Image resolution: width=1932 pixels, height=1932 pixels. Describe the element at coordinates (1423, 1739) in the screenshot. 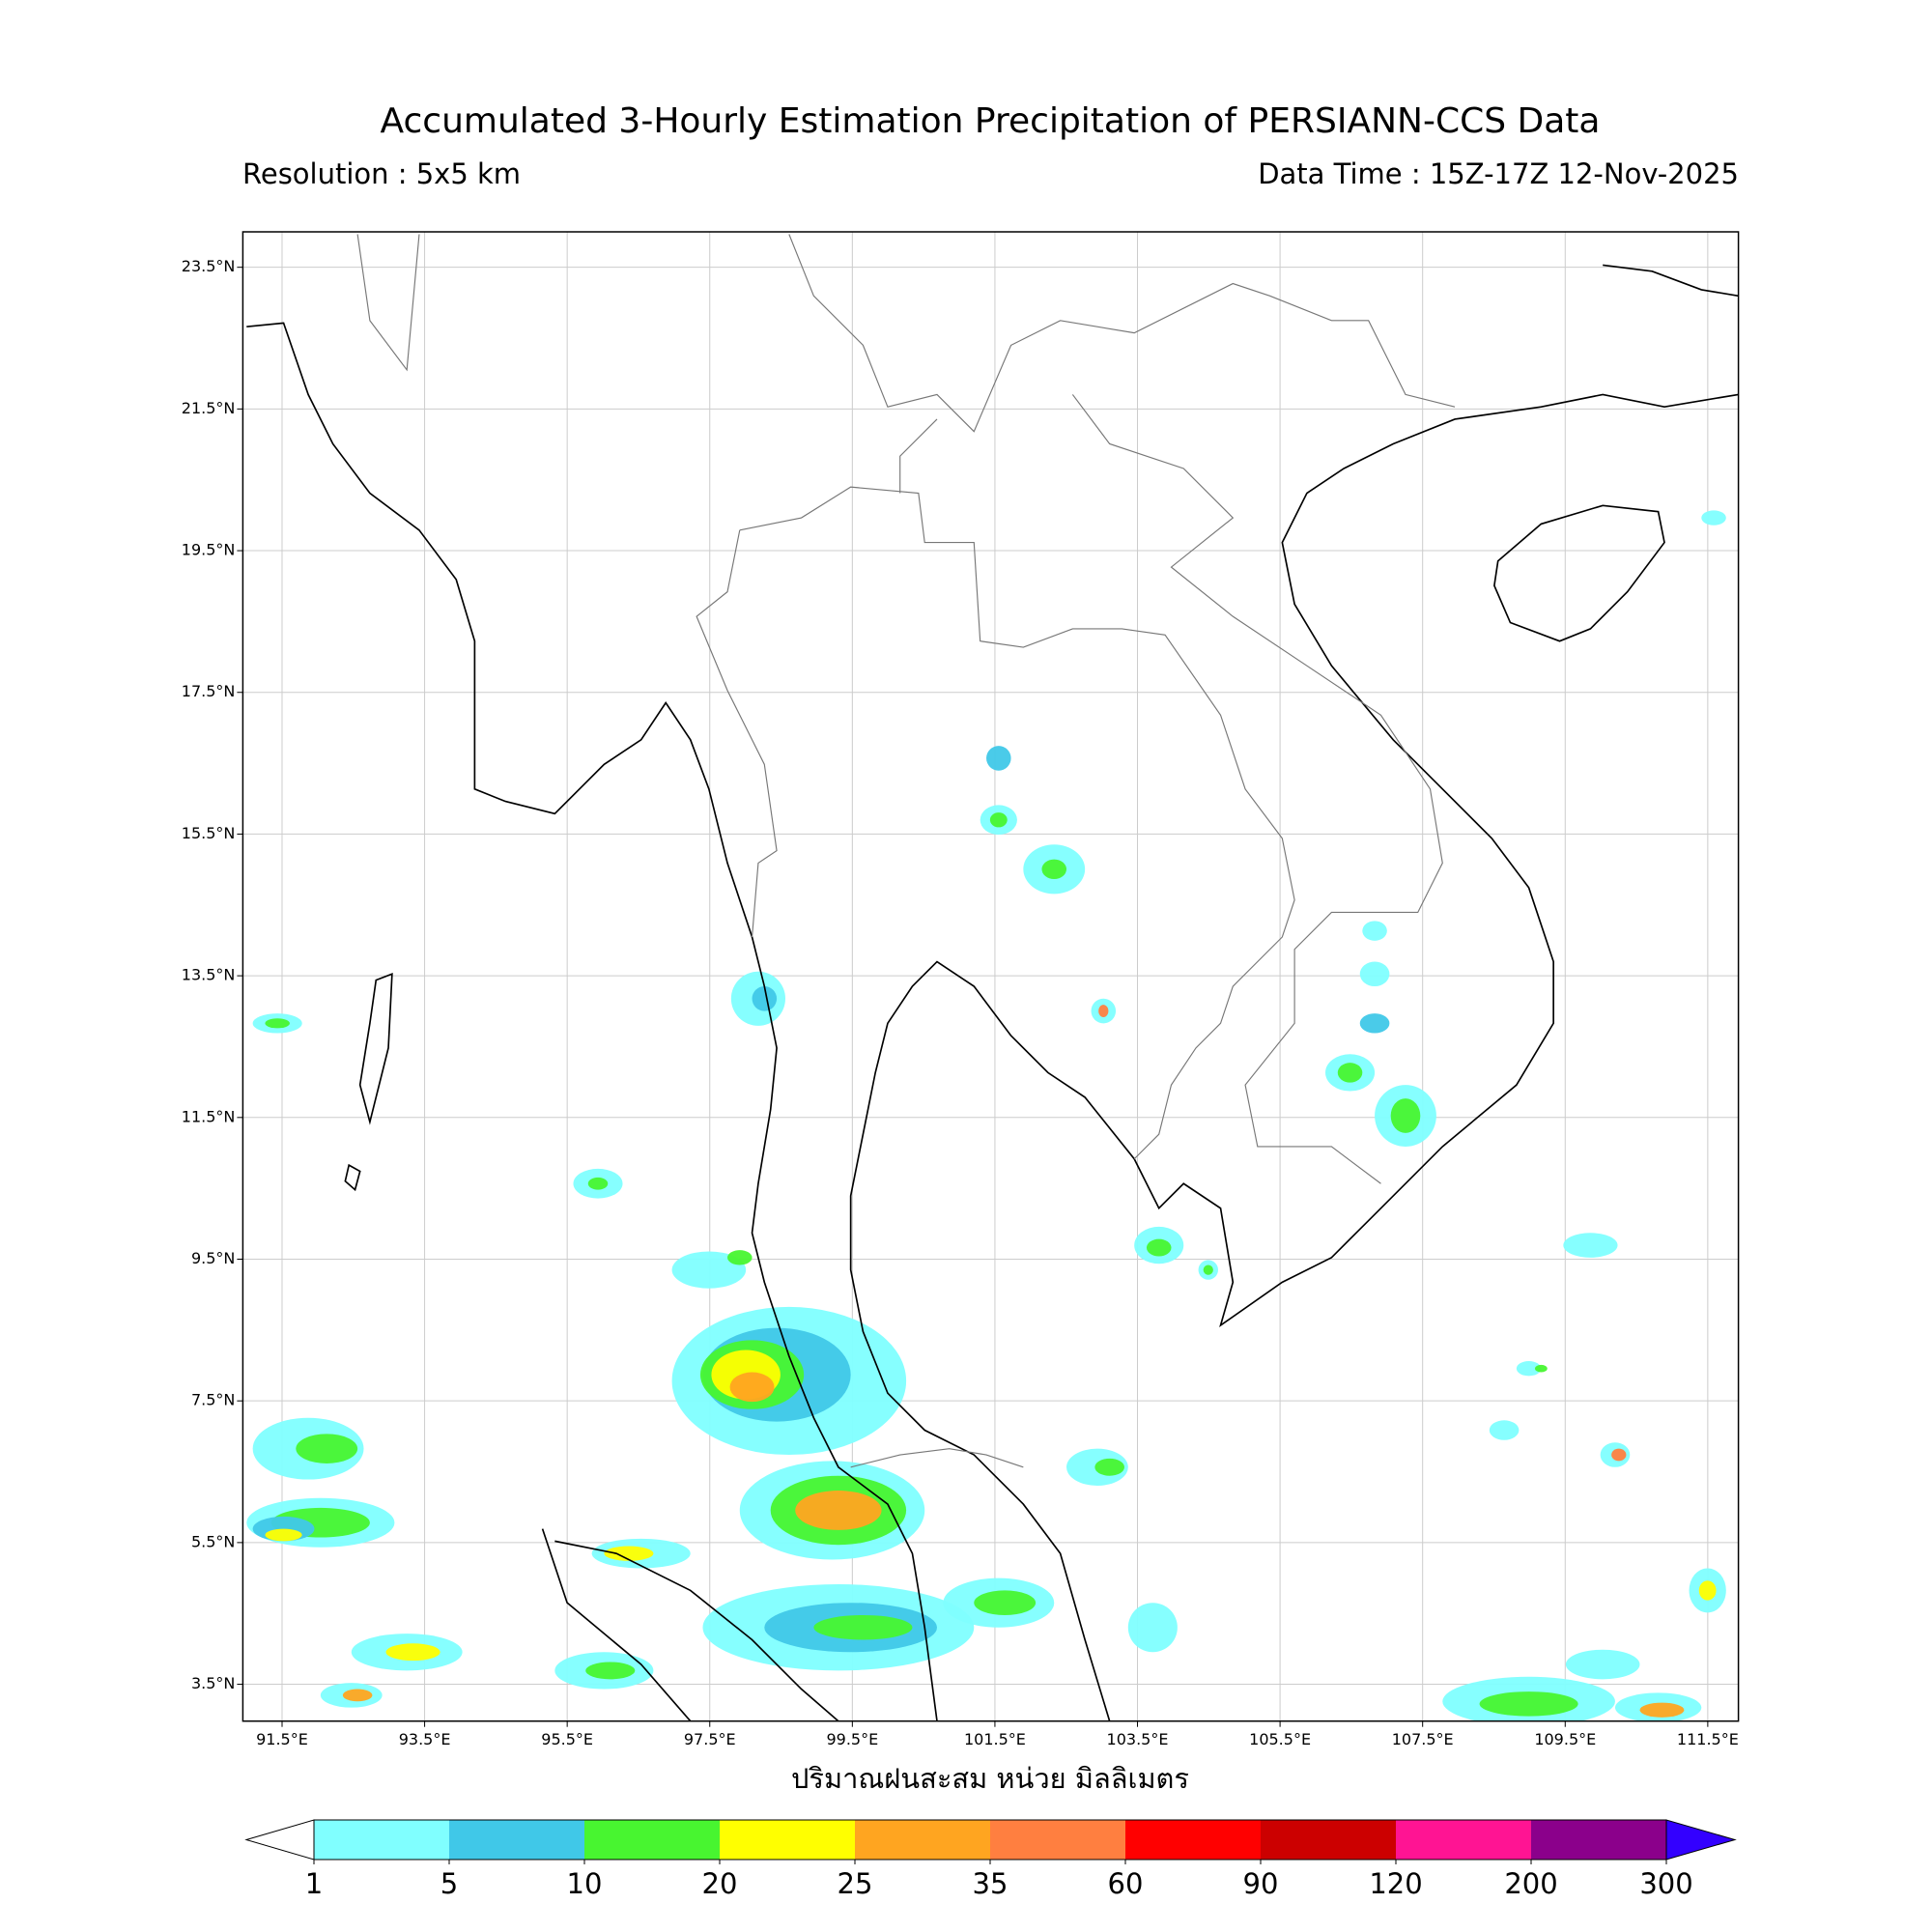

I see `x-tick-label: 107.5°E` at that location.